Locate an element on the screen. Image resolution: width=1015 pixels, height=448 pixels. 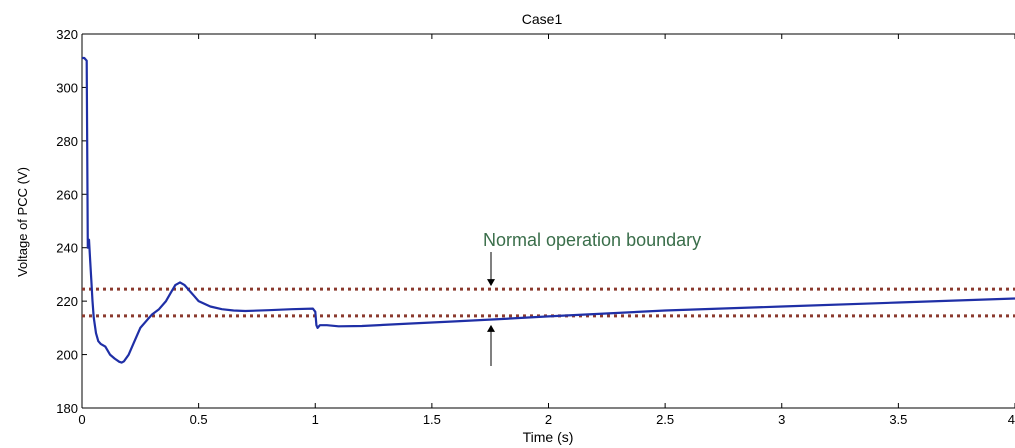
arrow-down-head is located at coordinates (491, 283).